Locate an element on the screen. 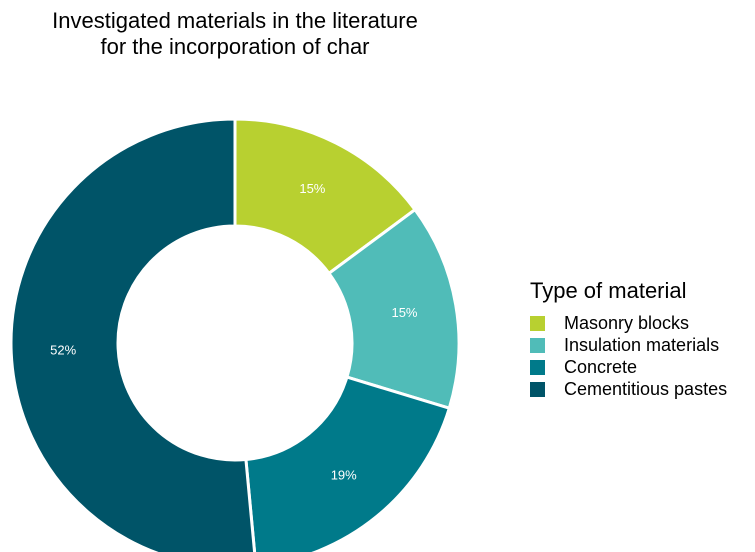 This screenshot has height=552, width=755. legend-title: Type of material is located at coordinates (608, 290).